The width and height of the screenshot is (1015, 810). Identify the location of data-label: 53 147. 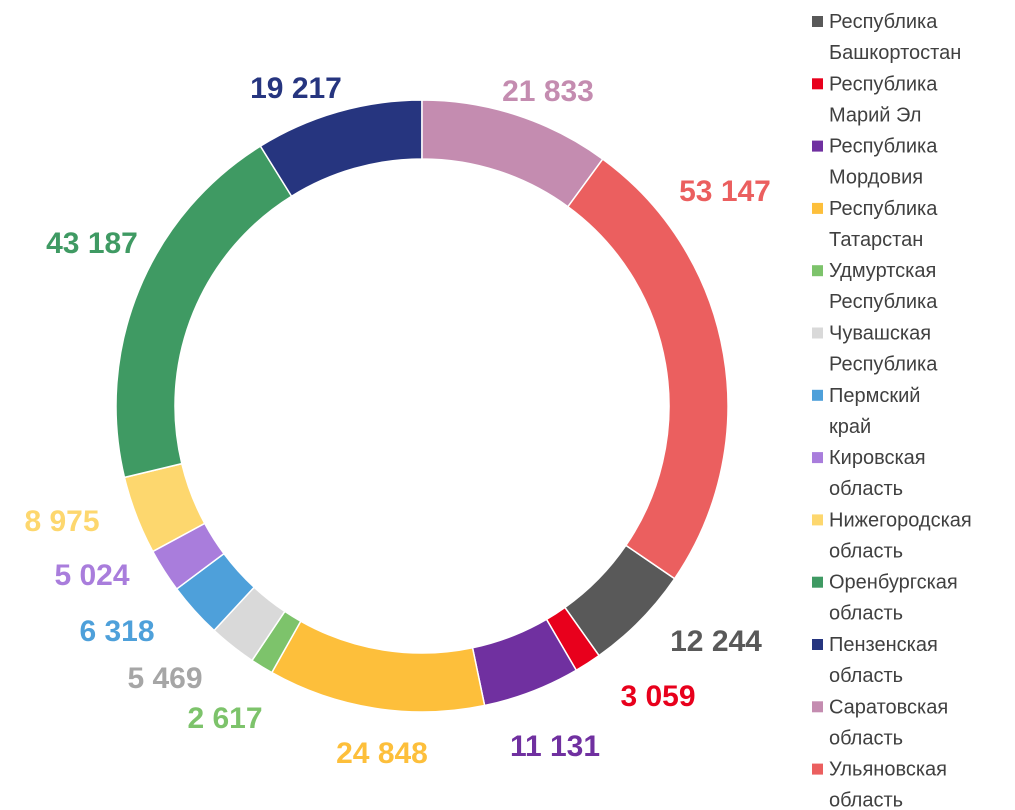
(725, 191).